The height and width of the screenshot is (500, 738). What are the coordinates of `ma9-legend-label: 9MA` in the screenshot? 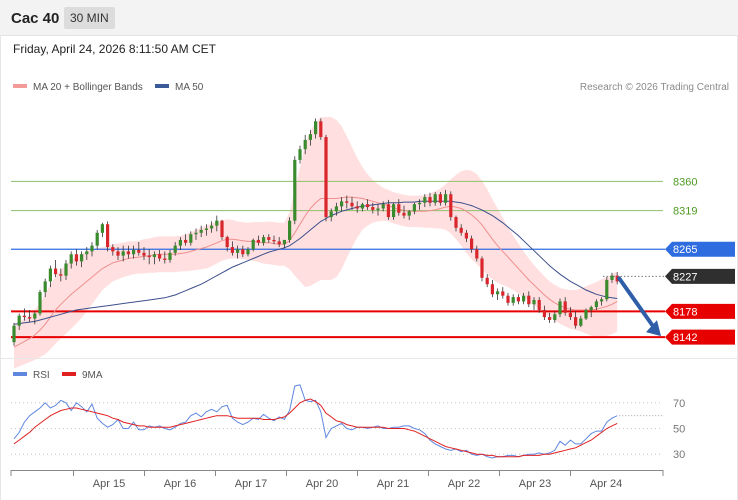 It's located at (92, 375).